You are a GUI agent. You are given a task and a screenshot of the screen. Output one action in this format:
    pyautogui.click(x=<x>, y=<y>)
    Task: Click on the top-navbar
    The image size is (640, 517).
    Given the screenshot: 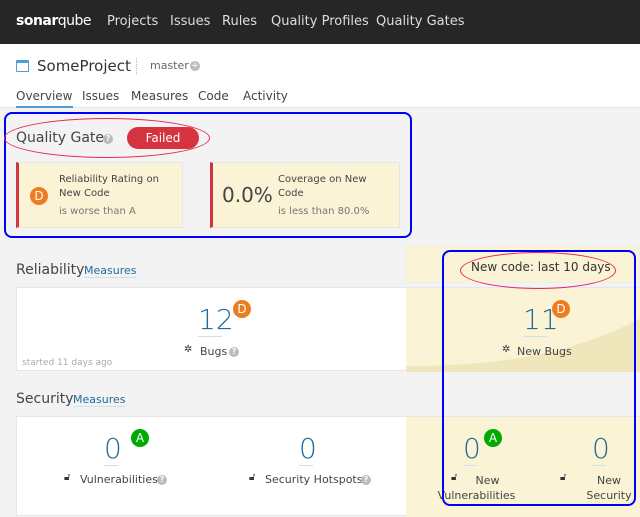 What is the action you would take?
    pyautogui.click(x=320, y=22)
    